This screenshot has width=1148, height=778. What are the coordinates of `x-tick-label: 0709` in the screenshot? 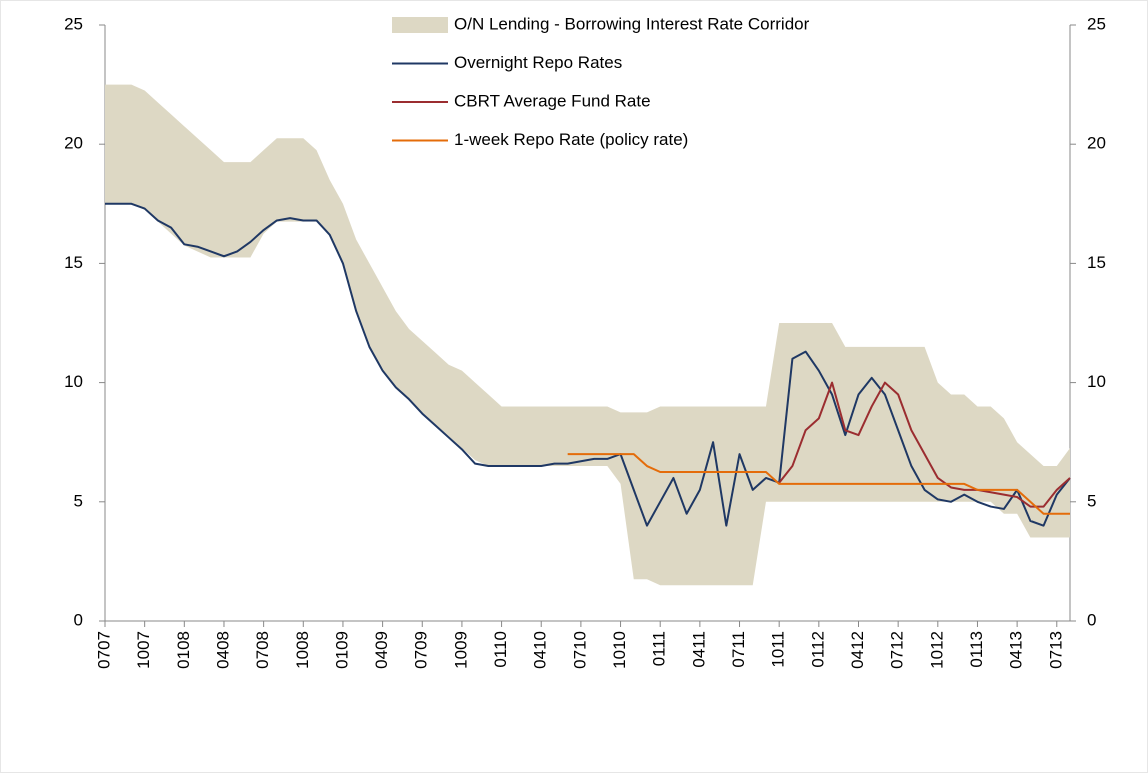 It's located at (421, 650).